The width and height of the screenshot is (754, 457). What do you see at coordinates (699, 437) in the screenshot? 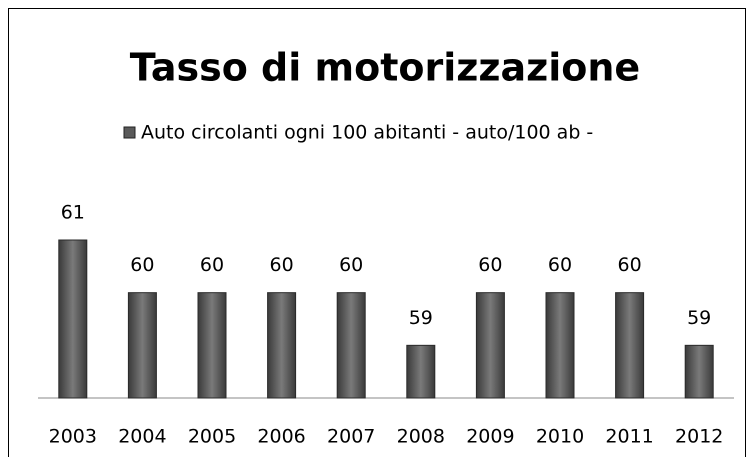
I see `x-tick-label: 2012` at bounding box center [699, 437].